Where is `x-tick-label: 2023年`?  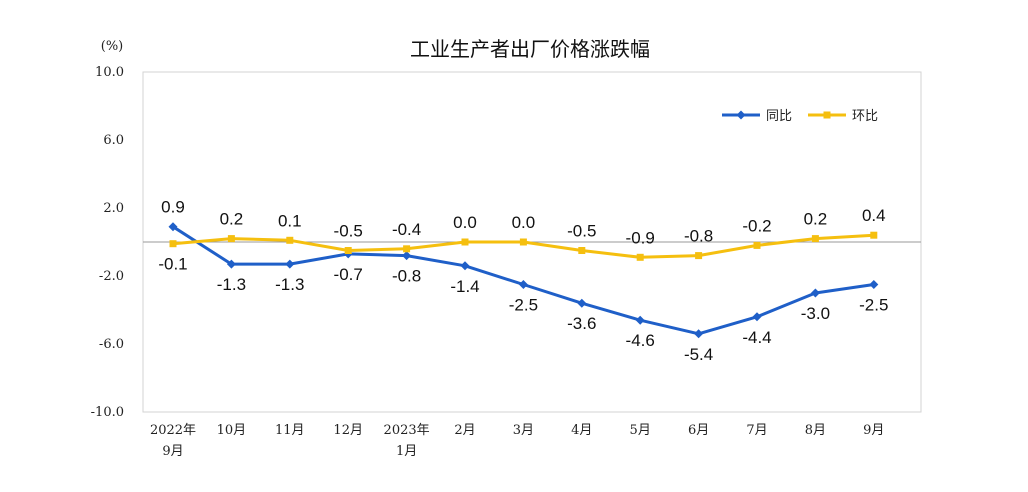 x-tick-label: 2023年 is located at coordinates (407, 430).